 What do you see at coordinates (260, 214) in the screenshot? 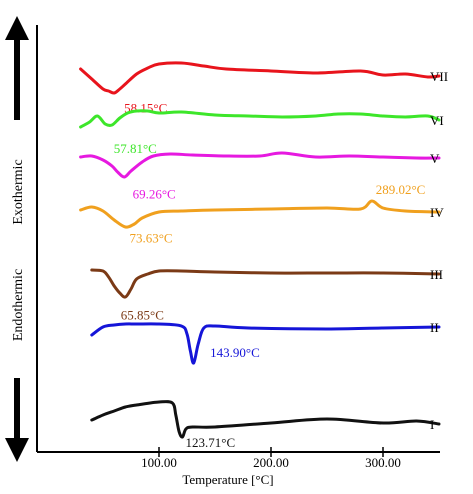
I see `series-line-IV` at bounding box center [260, 214].